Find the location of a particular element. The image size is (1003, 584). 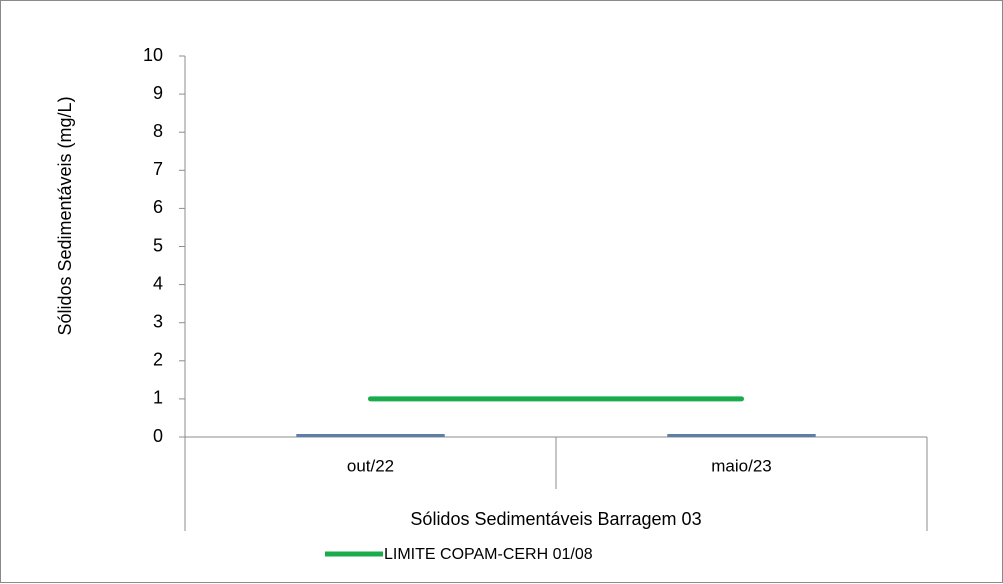

y-tick-label: 4 is located at coordinates (158, 283).